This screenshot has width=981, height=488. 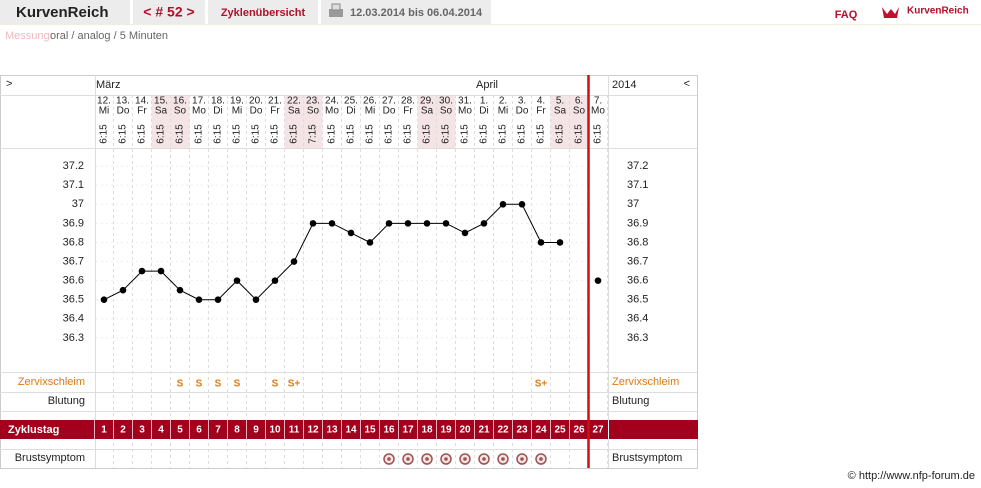 What do you see at coordinates (637, 185) in the screenshot?
I see `y2-tick-label: 37.1` at bounding box center [637, 185].